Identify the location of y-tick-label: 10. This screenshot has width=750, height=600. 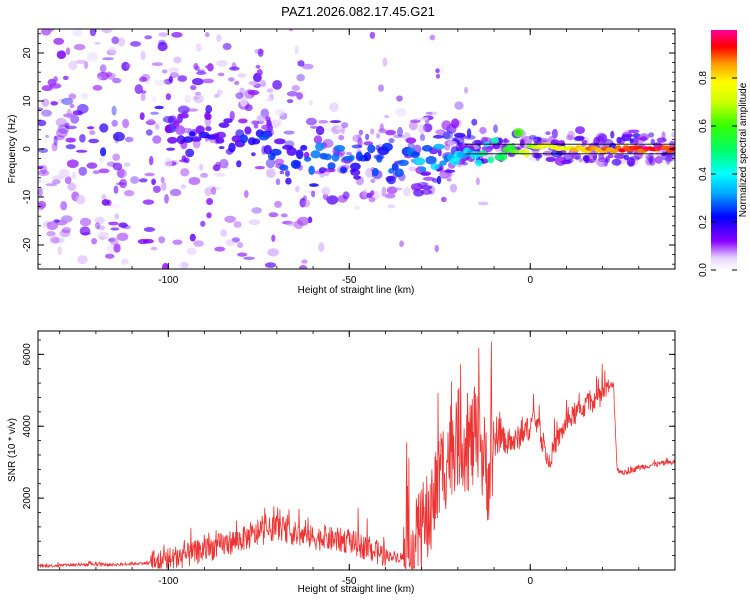
(27, 101).